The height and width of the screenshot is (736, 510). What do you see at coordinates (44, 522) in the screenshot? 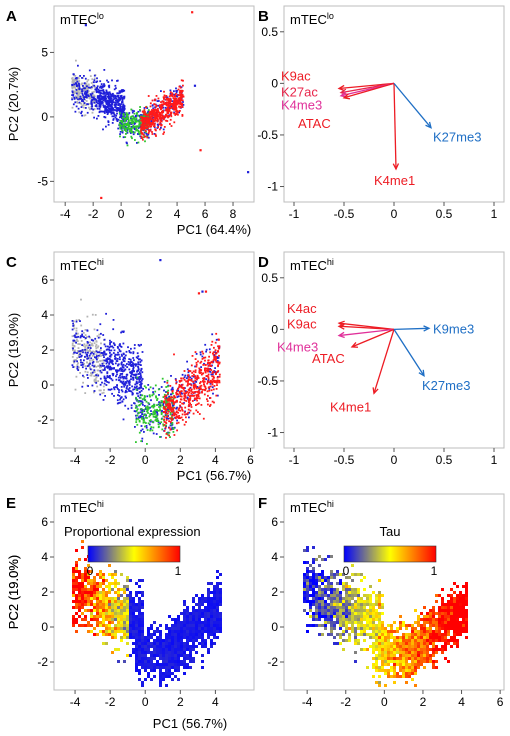
I see `y-tick-label: 6` at bounding box center [44, 522].